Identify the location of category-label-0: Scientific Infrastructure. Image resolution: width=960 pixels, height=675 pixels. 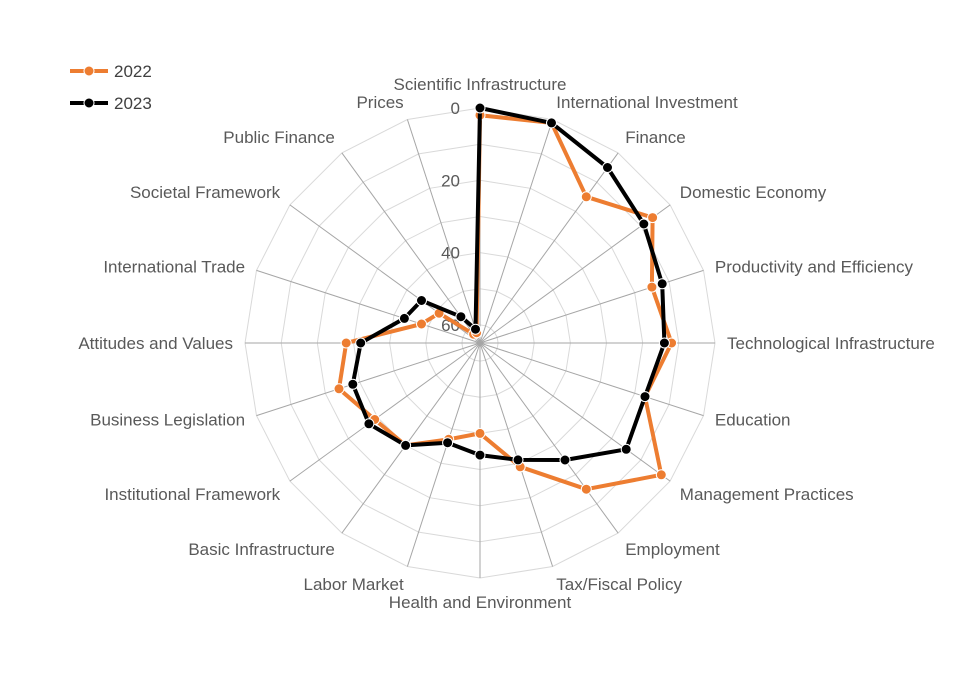
(480, 84).